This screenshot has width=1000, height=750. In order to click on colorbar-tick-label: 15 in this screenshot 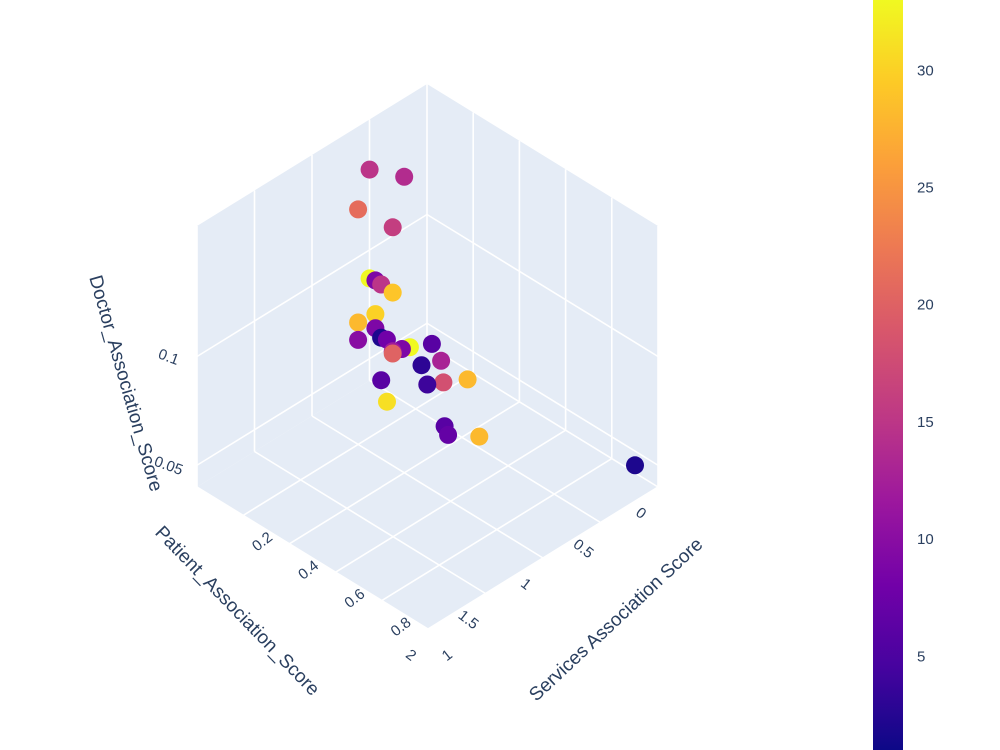, I will do `click(925, 422)`.